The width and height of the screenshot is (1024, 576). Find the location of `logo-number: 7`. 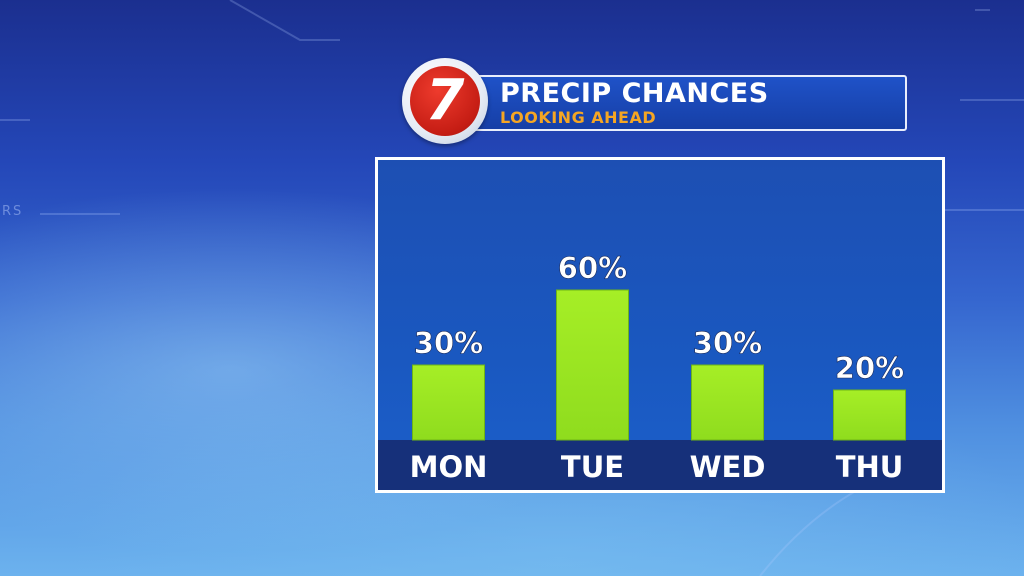

logo-number: 7 is located at coordinates (445, 100).